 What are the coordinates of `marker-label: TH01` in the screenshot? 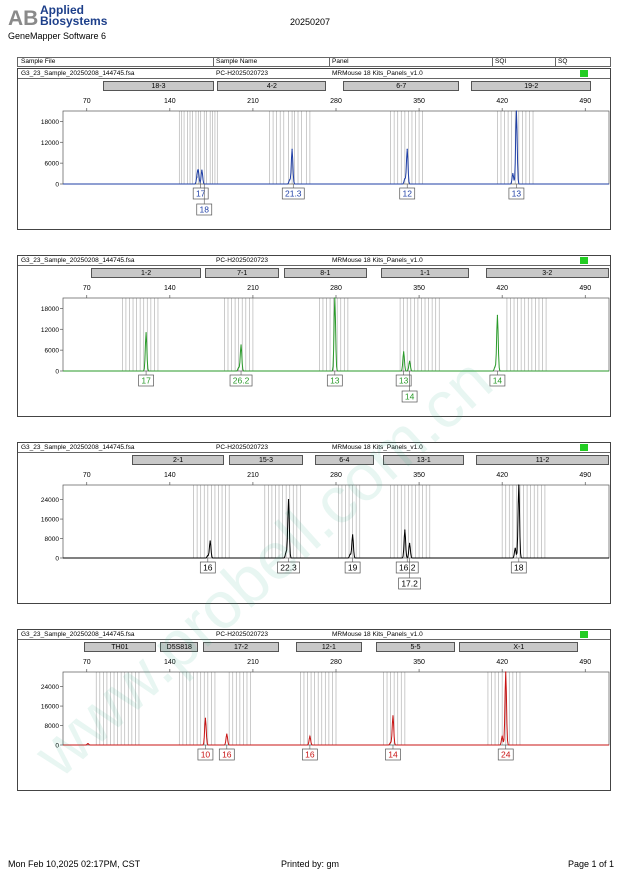 It's located at (120, 647).